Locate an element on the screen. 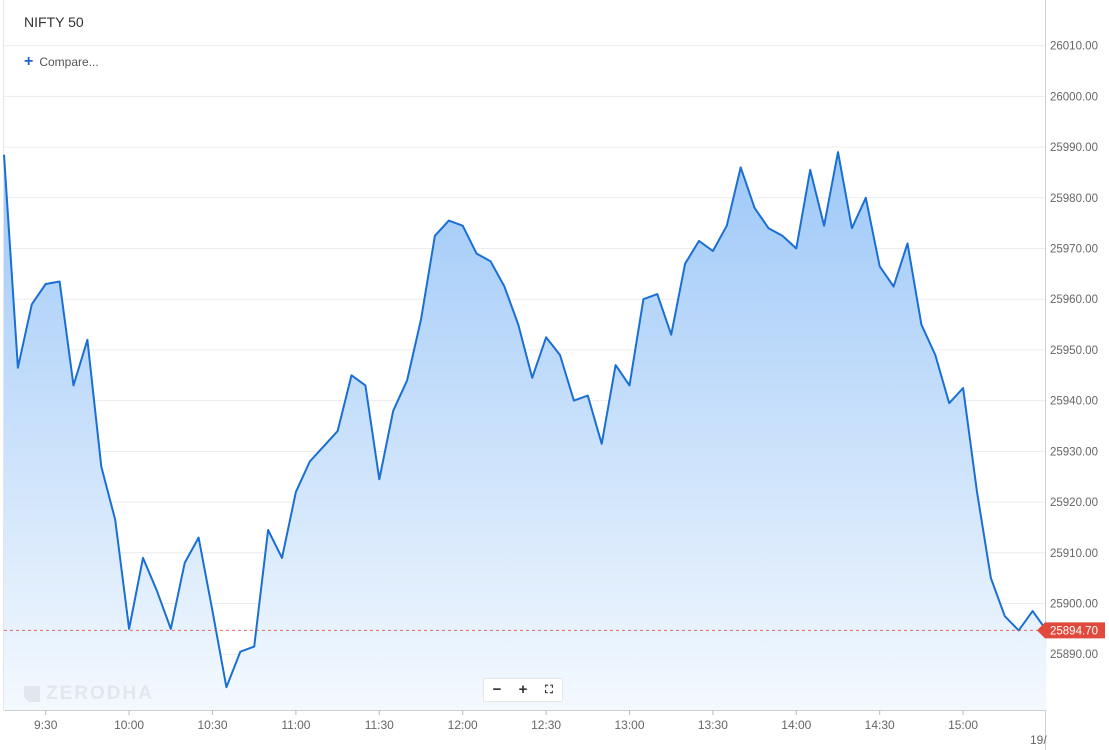 The width and height of the screenshot is (1109, 750). x-tick-label: 9:30 is located at coordinates (46, 725).